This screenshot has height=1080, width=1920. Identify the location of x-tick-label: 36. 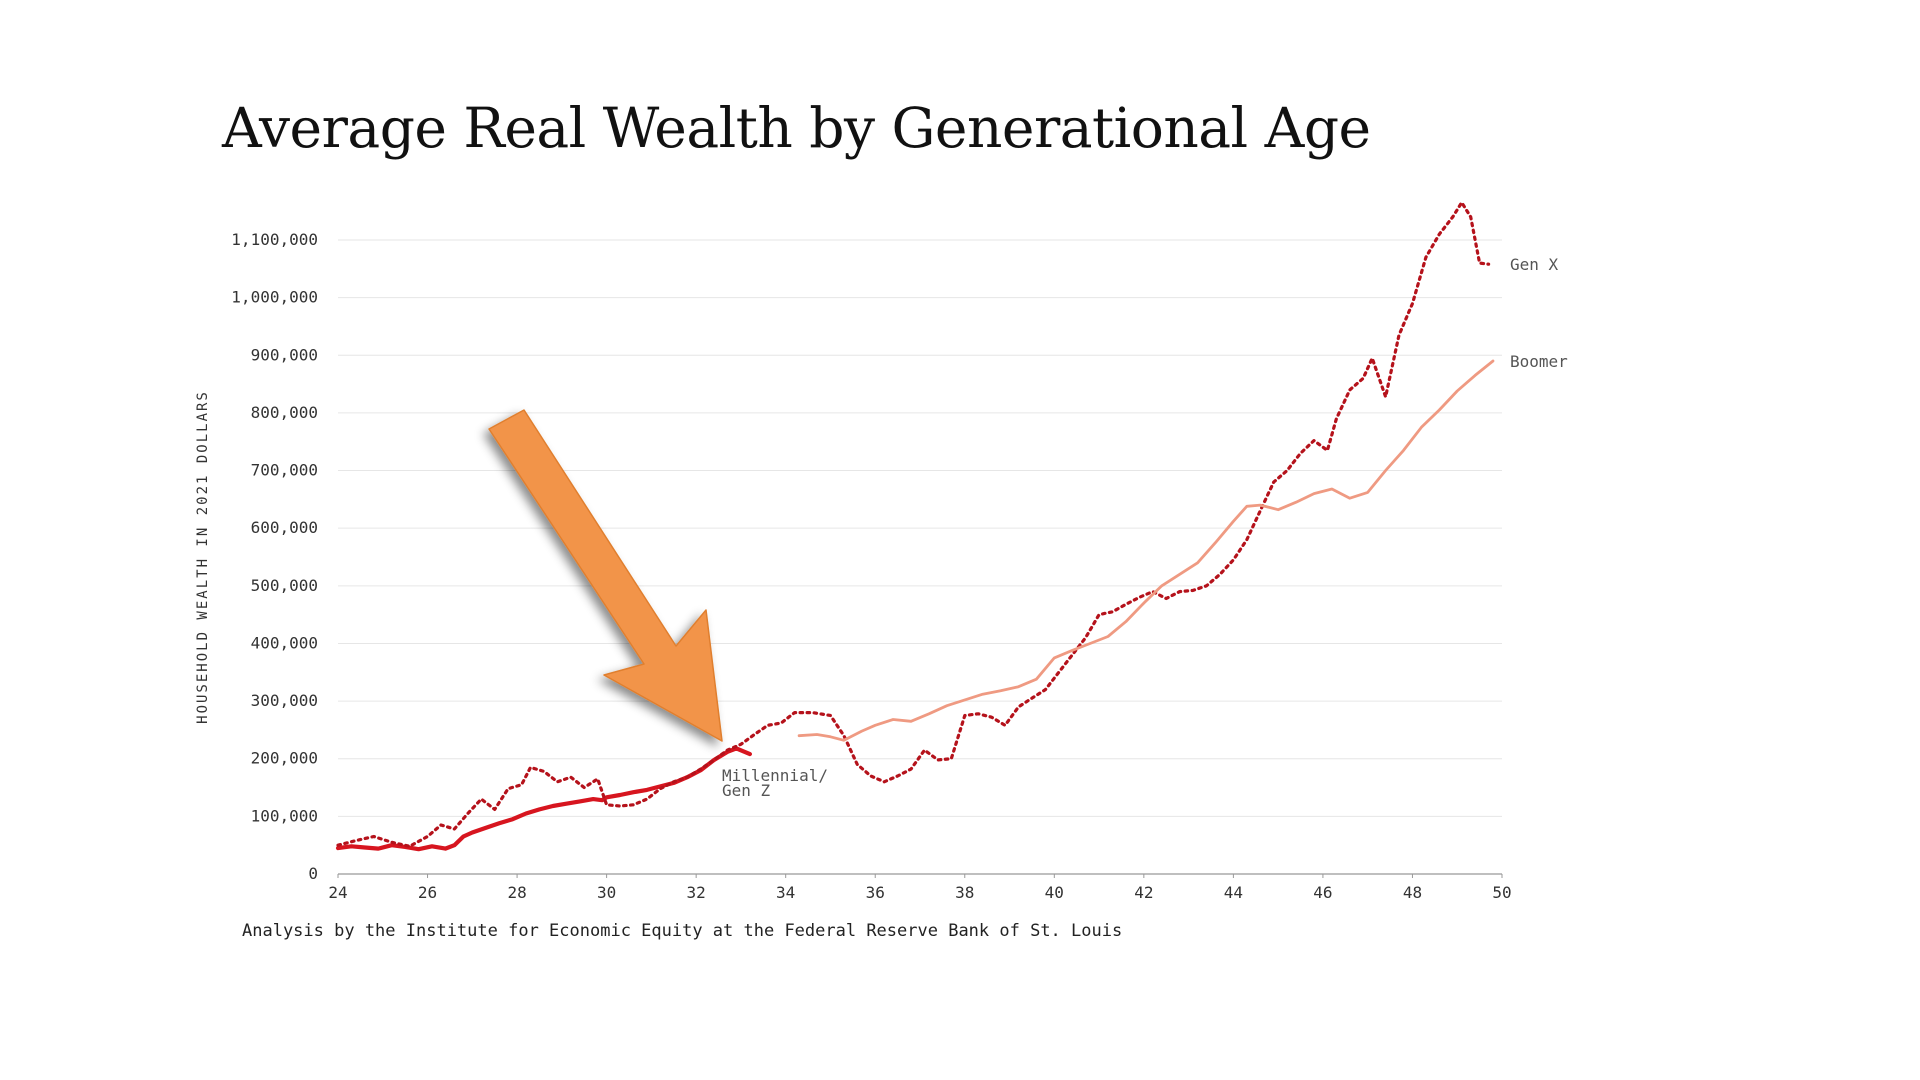
(875, 892).